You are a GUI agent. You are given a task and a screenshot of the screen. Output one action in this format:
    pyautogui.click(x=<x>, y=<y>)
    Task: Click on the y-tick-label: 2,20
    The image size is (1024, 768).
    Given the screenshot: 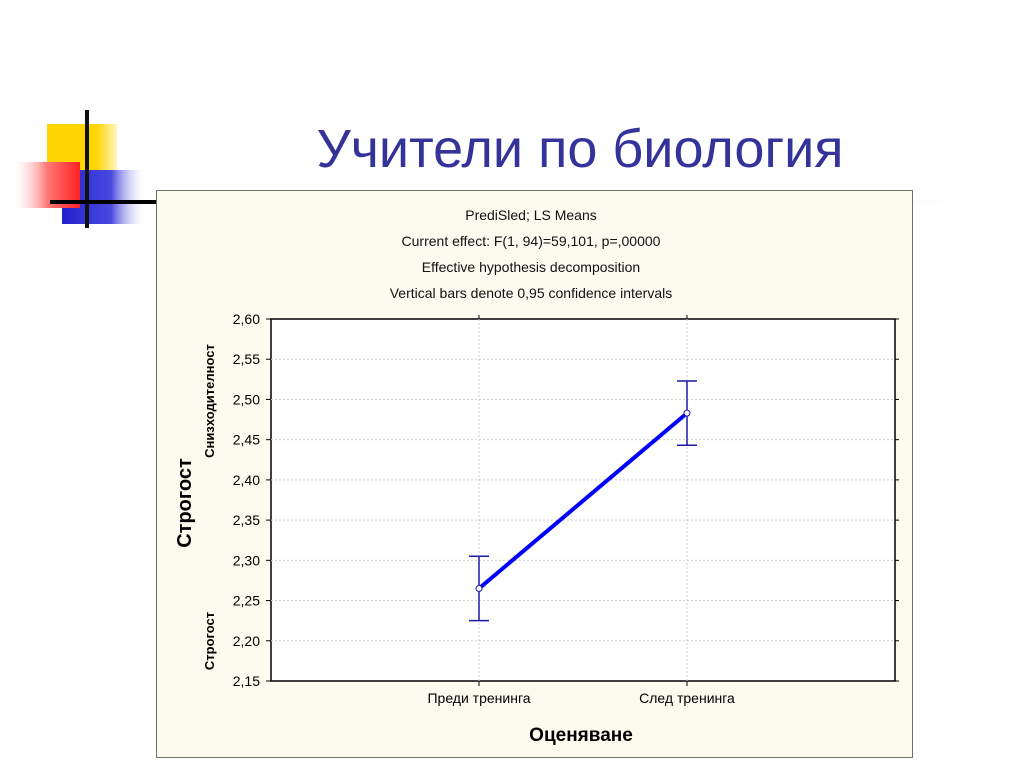 What is the action you would take?
    pyautogui.click(x=246, y=641)
    